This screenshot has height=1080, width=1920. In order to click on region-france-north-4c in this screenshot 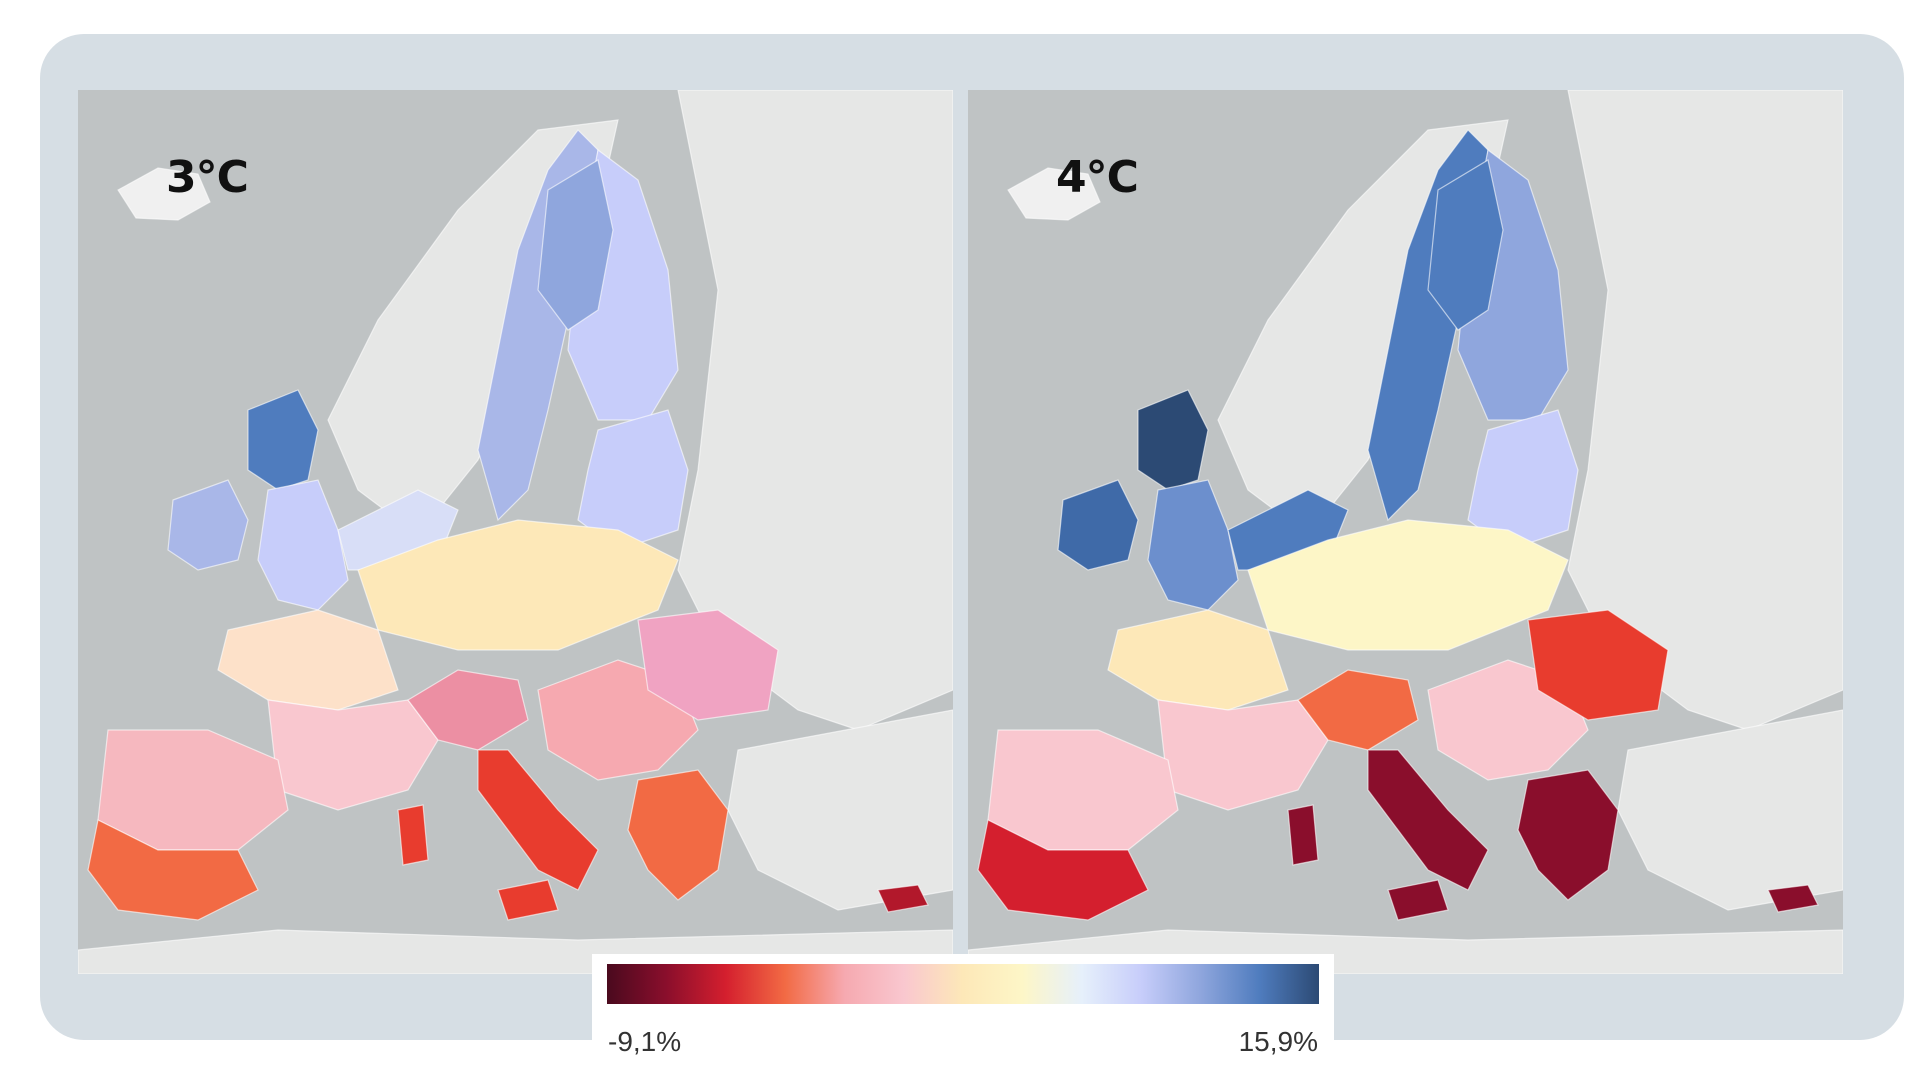, I will do `click(1198, 660)`.